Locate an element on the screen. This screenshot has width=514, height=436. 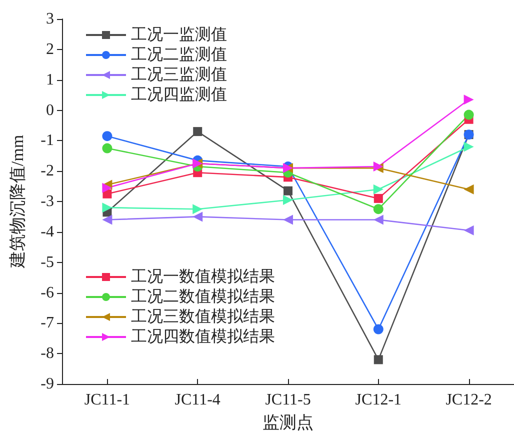
y-tick-label: 0 is located at coordinates (50, 110).